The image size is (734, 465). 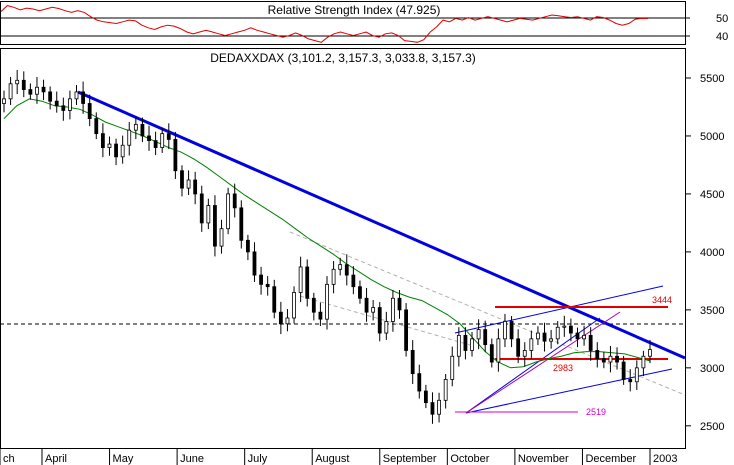 What do you see at coordinates (563, 368) in the screenshot?
I see `annotation-2983: 2983` at bounding box center [563, 368].